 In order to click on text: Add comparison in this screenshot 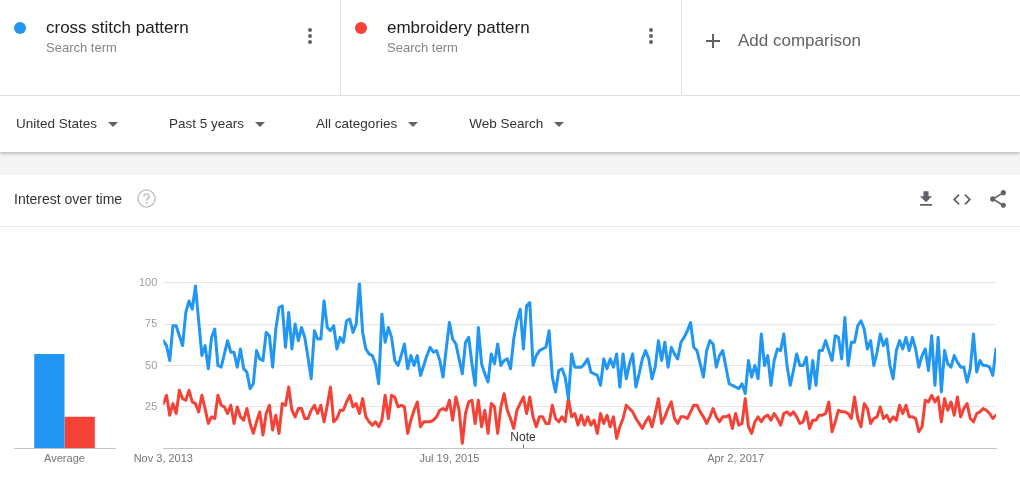, I will do `click(799, 41)`.